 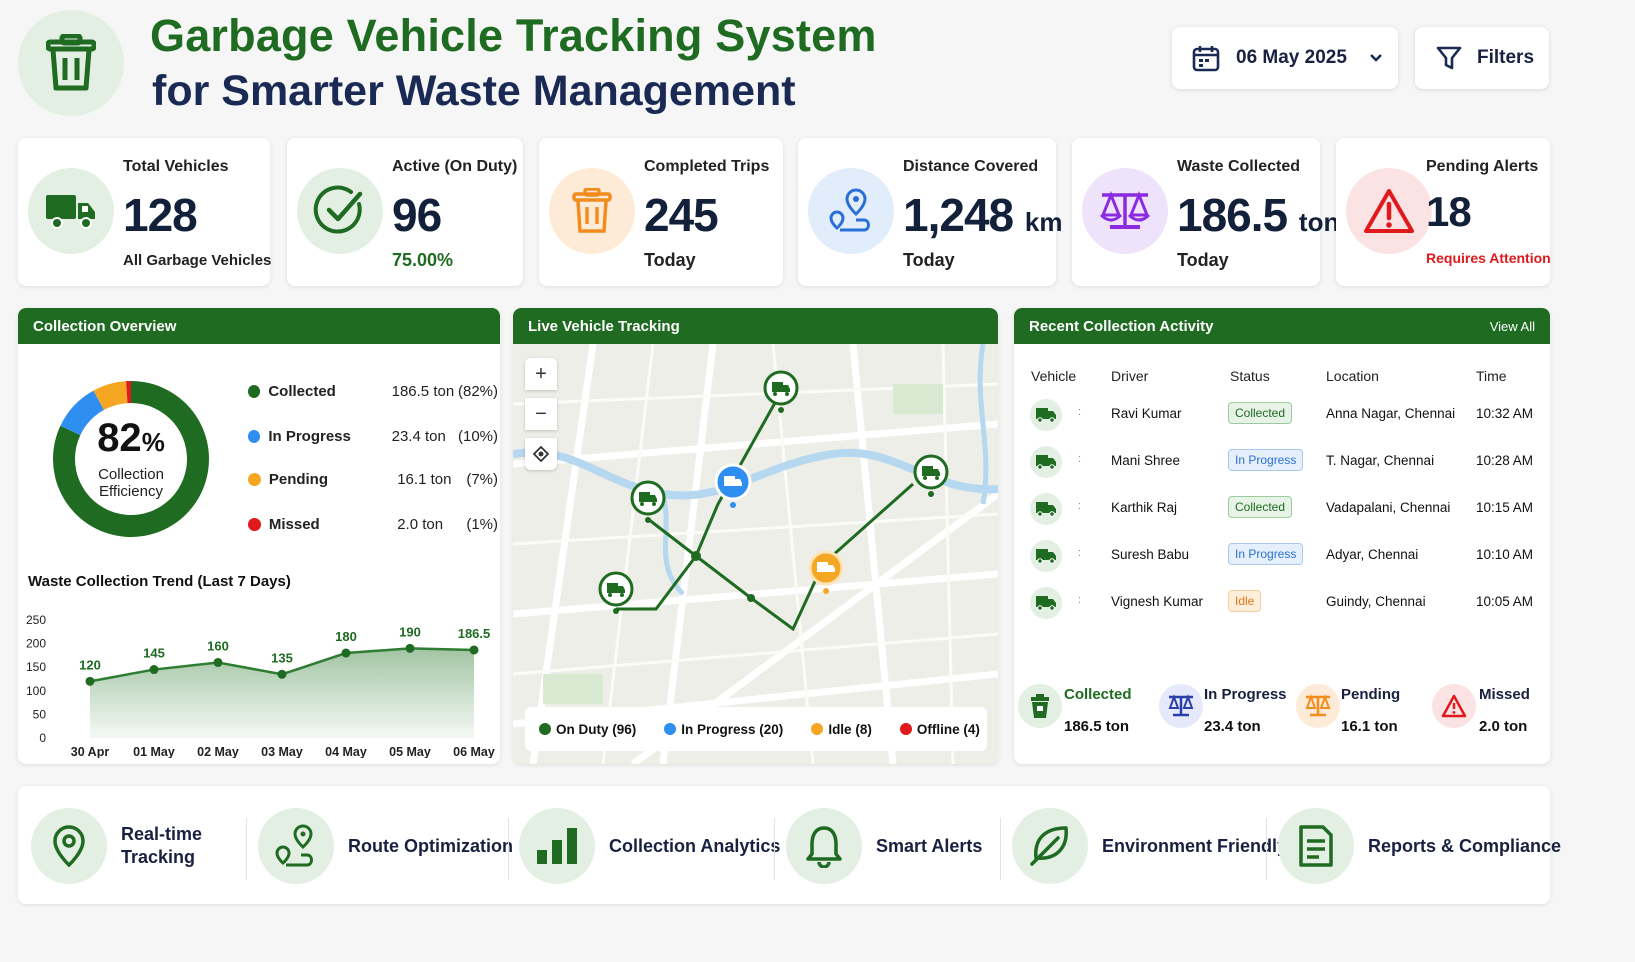 What do you see at coordinates (259, 326) in the screenshot?
I see `panel-title: Collection Overview` at bounding box center [259, 326].